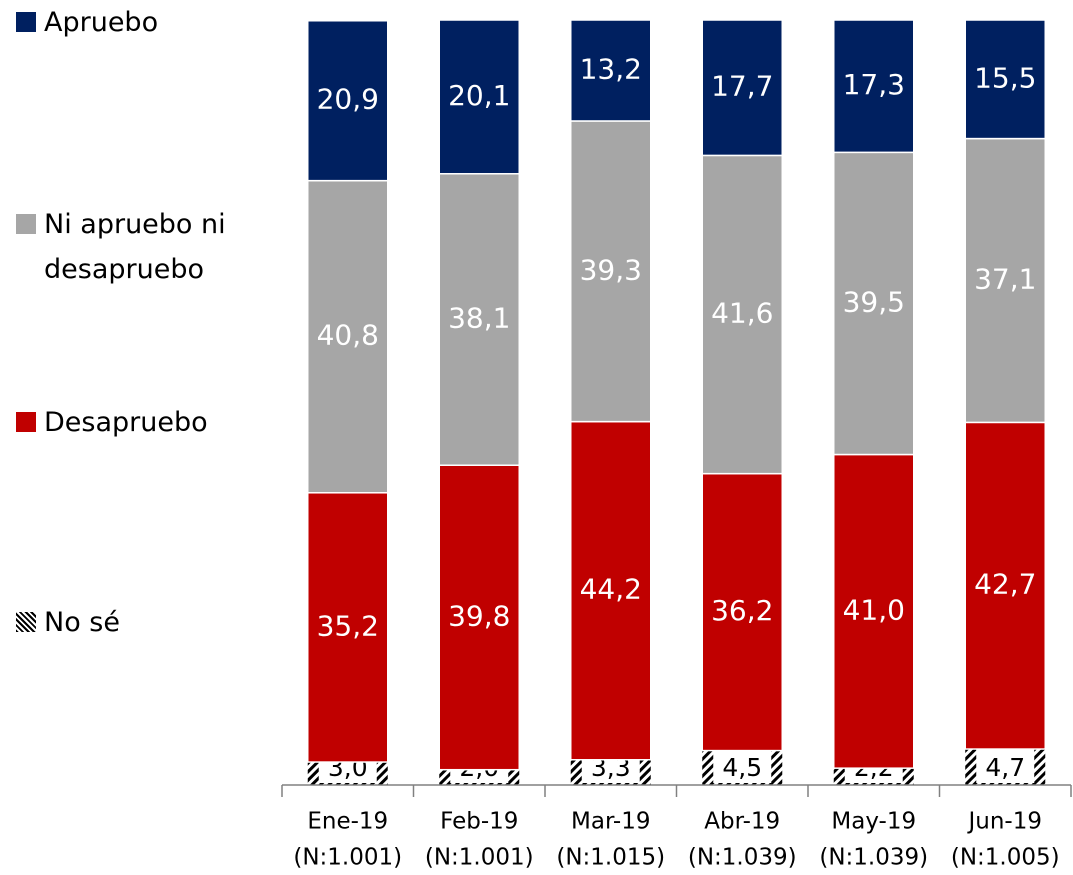 The height and width of the screenshot is (875, 1073). I want to click on data-label: 41,6, so click(742, 313).